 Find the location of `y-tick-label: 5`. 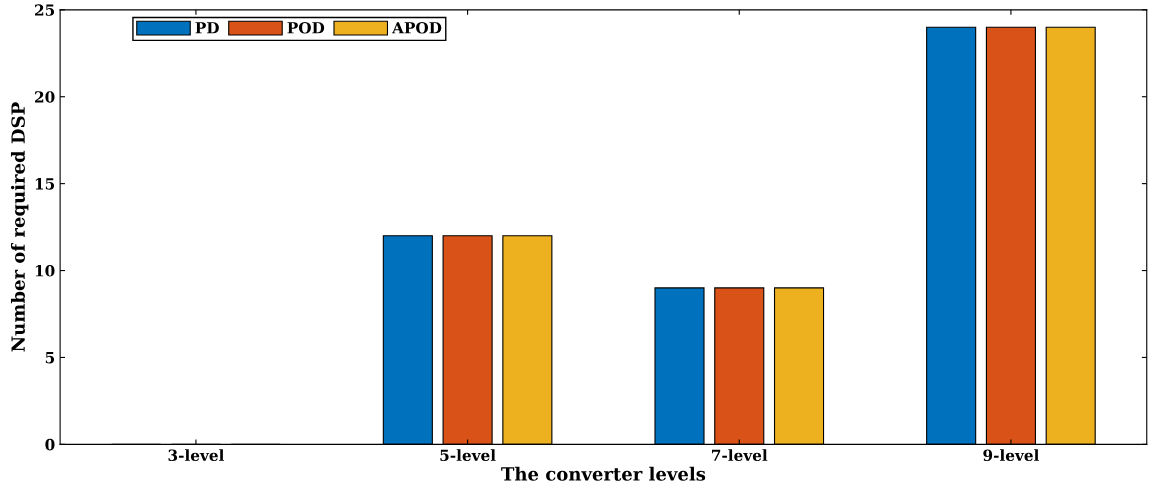

y-tick-label: 5 is located at coordinates (50, 358).